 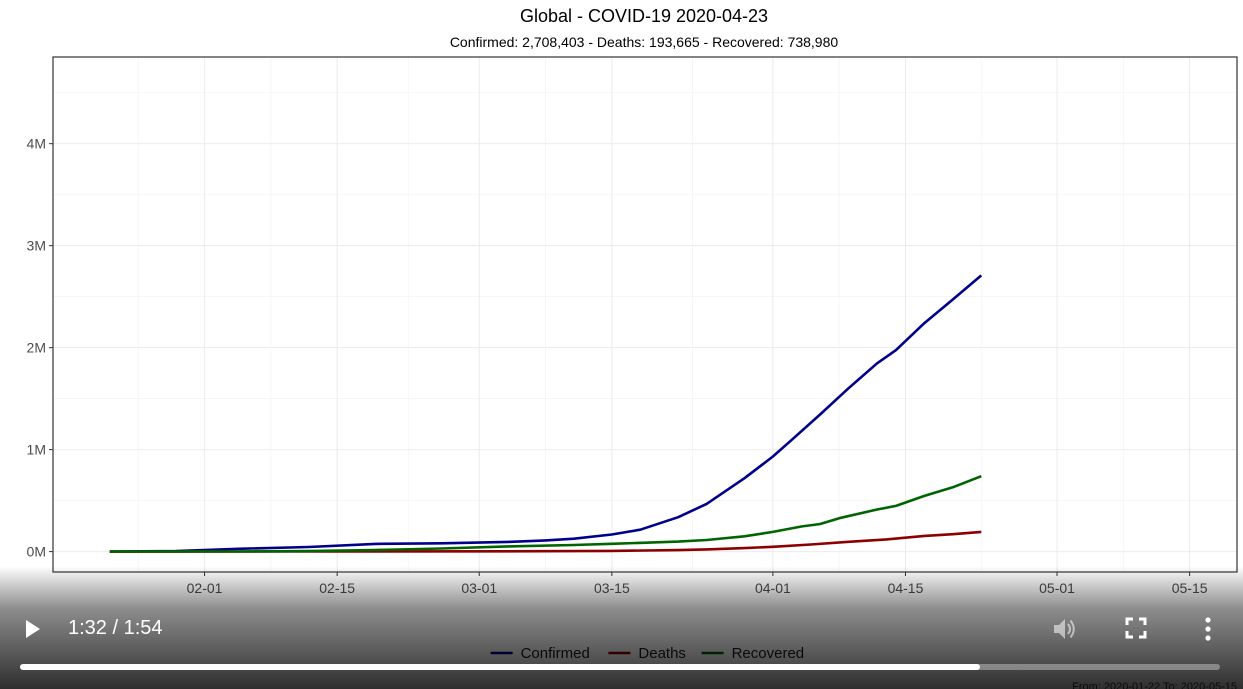 I want to click on play-icon, so click(x=33, y=629).